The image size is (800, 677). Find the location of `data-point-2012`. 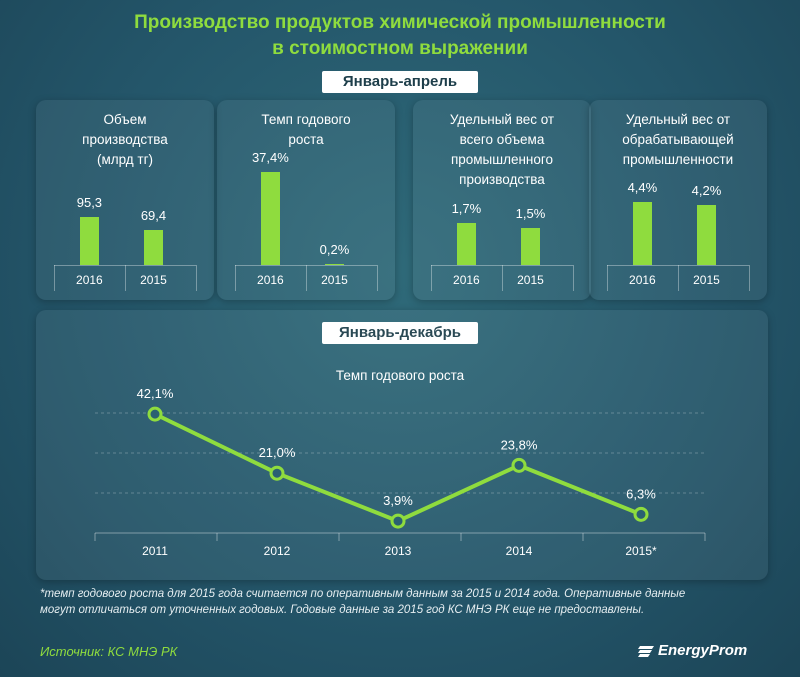

data-point-2012 is located at coordinates (277, 473).